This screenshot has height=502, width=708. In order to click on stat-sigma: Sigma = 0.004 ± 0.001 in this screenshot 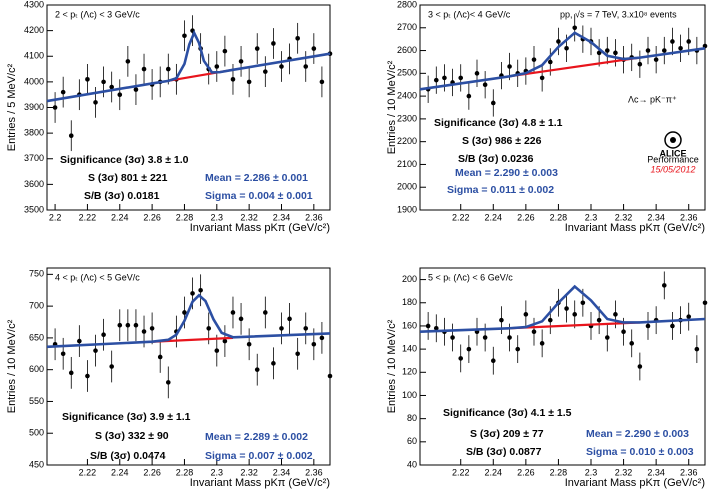, I will do `click(259, 196)`.